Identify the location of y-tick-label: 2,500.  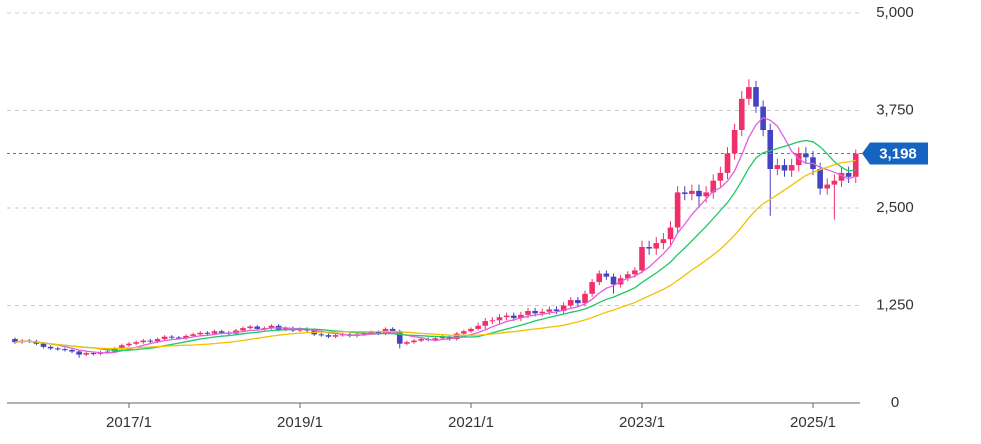
(895, 207).